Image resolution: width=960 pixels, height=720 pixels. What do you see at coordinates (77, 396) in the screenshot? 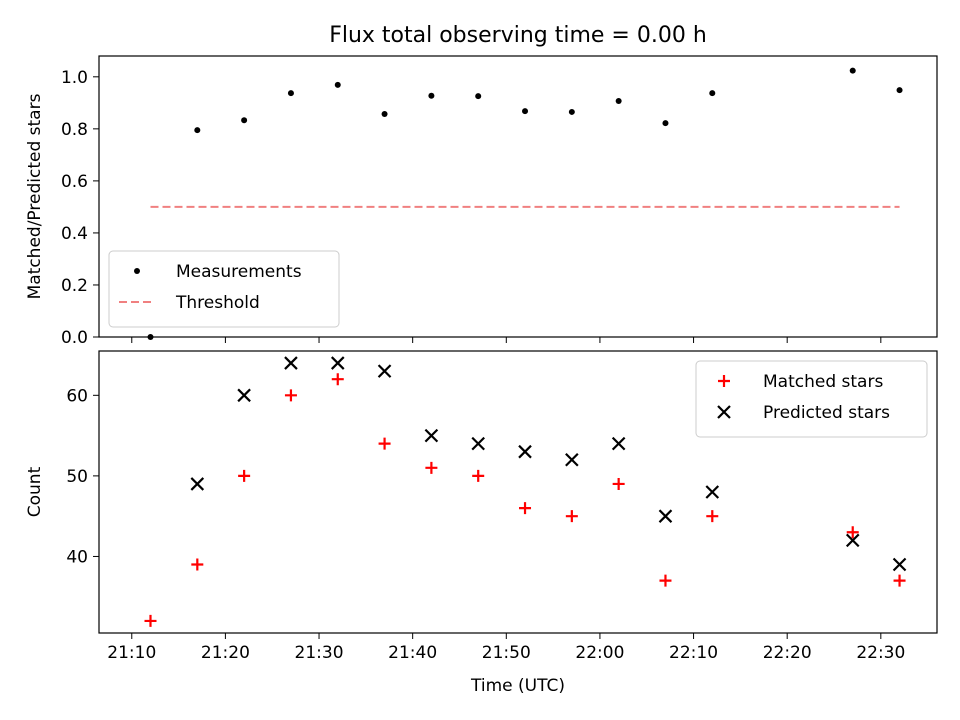
I see `y-tick-label: 60` at bounding box center [77, 396].